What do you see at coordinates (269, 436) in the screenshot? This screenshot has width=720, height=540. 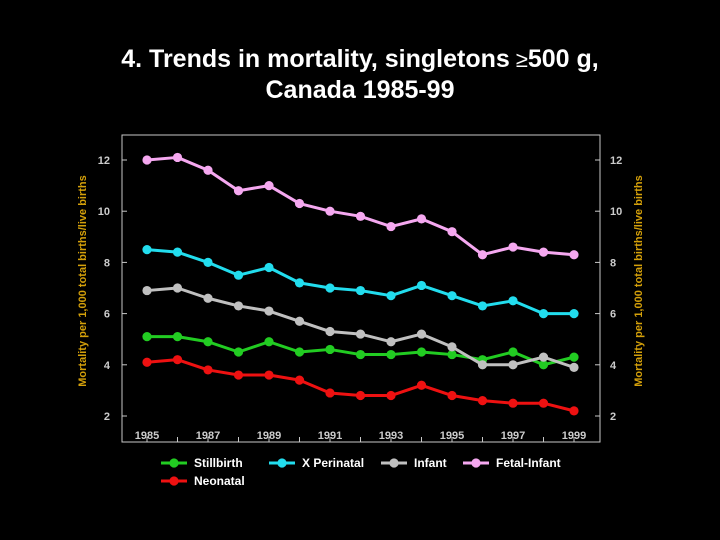 I see `x-tick-label: 1989` at bounding box center [269, 436].